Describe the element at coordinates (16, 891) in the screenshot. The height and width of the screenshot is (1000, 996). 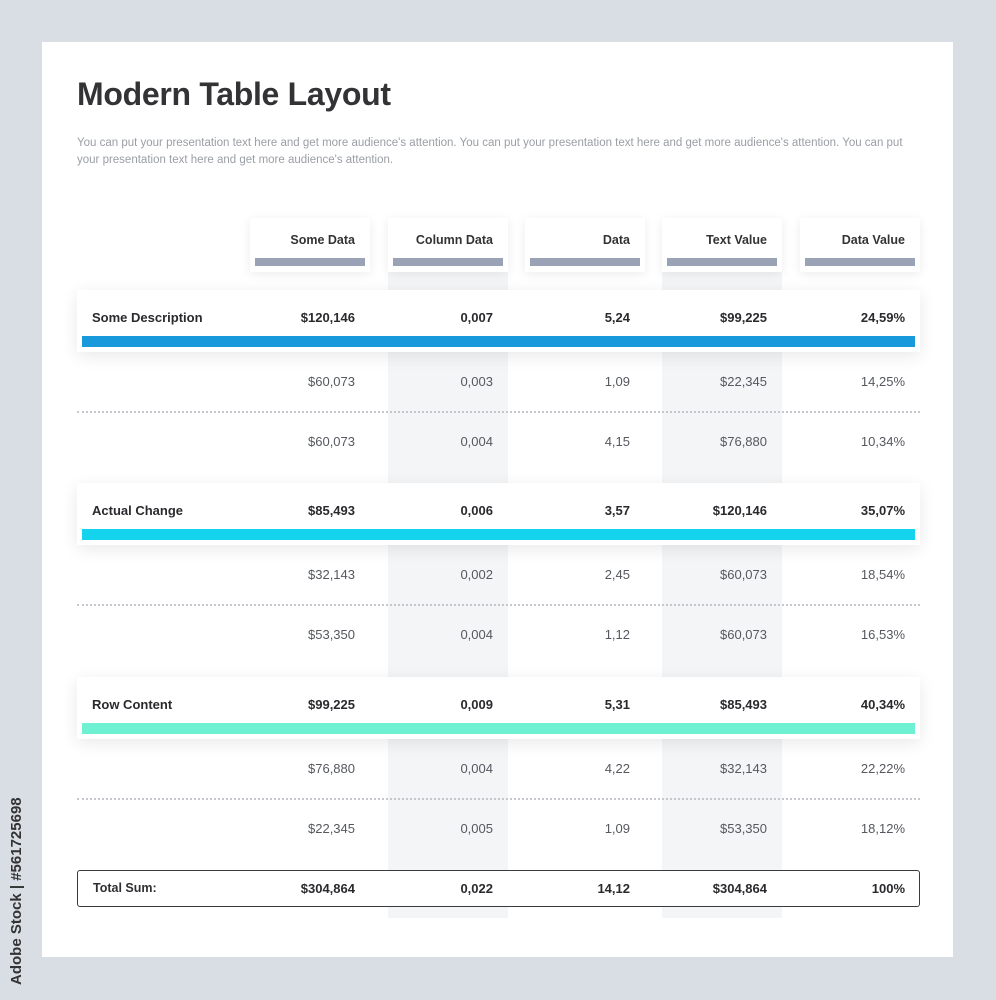
I see `watermark: Adobe Stock | #561725698` at that location.